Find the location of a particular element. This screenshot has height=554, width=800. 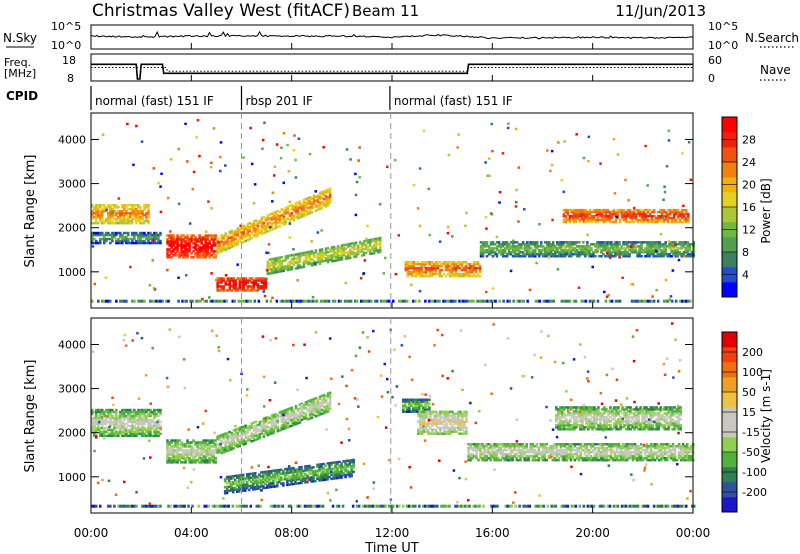

nsky-right-tick: 10^5 is located at coordinates (723, 26).